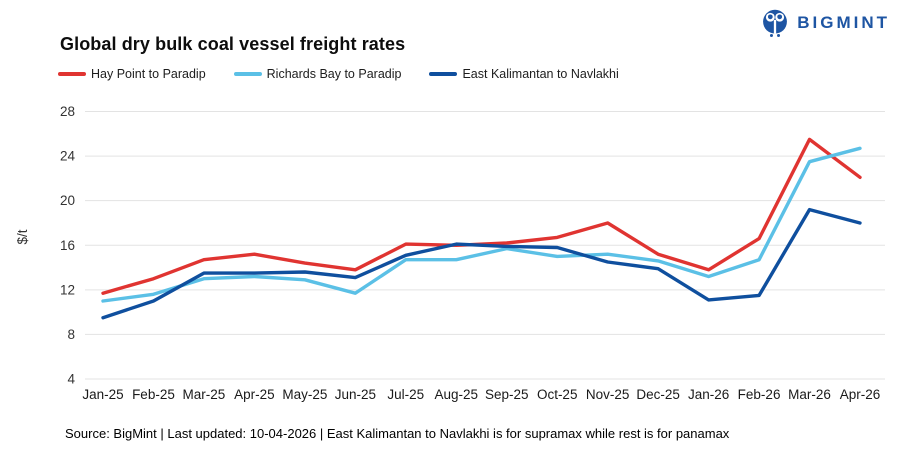  What do you see at coordinates (67, 200) in the screenshot?
I see `y-tick-label: 20` at bounding box center [67, 200].